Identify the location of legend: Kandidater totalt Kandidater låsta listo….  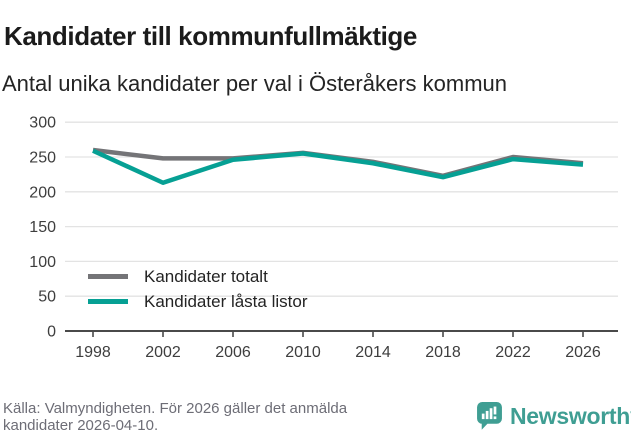
(197, 289).